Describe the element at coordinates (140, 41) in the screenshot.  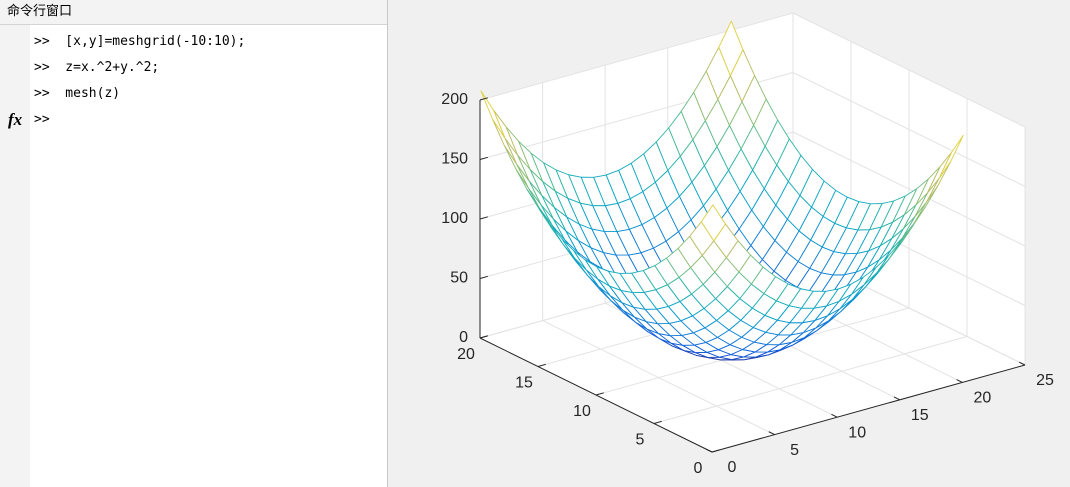
I see `command-line: >> [x,y]=meshgrid(-10:10);` at that location.